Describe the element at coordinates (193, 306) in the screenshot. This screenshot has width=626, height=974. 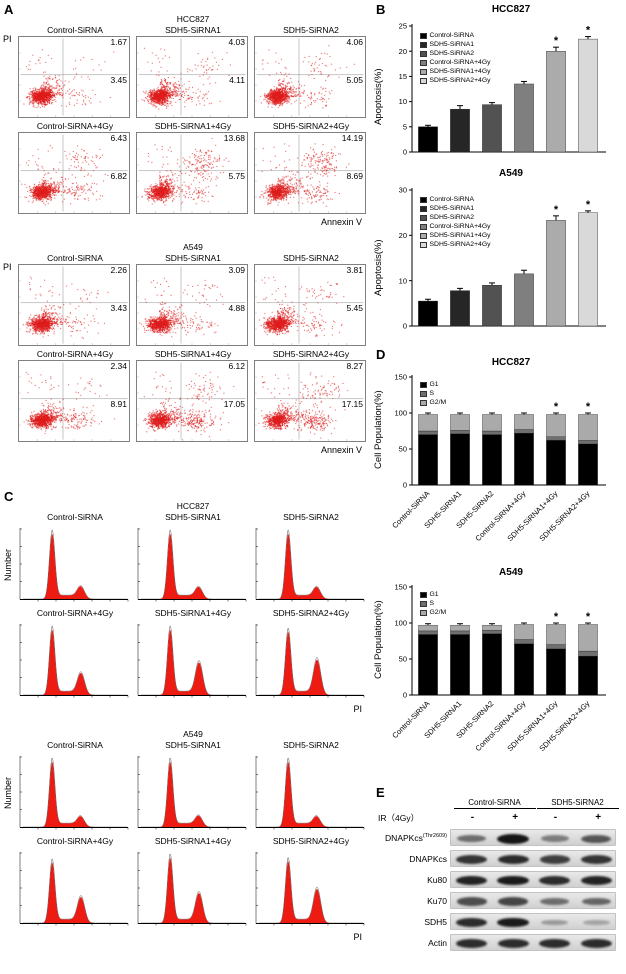
I see `flow-scatter-plot: 3.09 4.88` at that location.